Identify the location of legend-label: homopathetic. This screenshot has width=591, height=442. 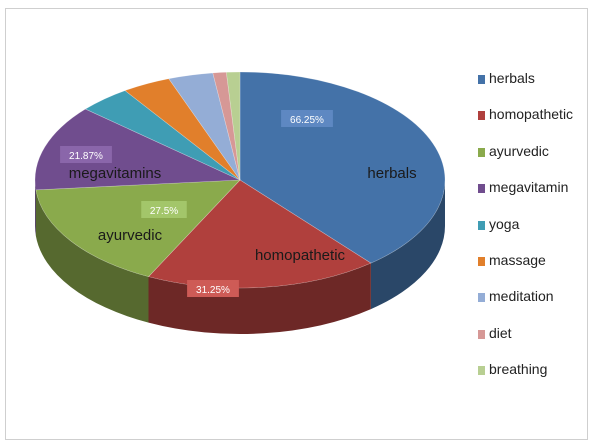
(531, 114).